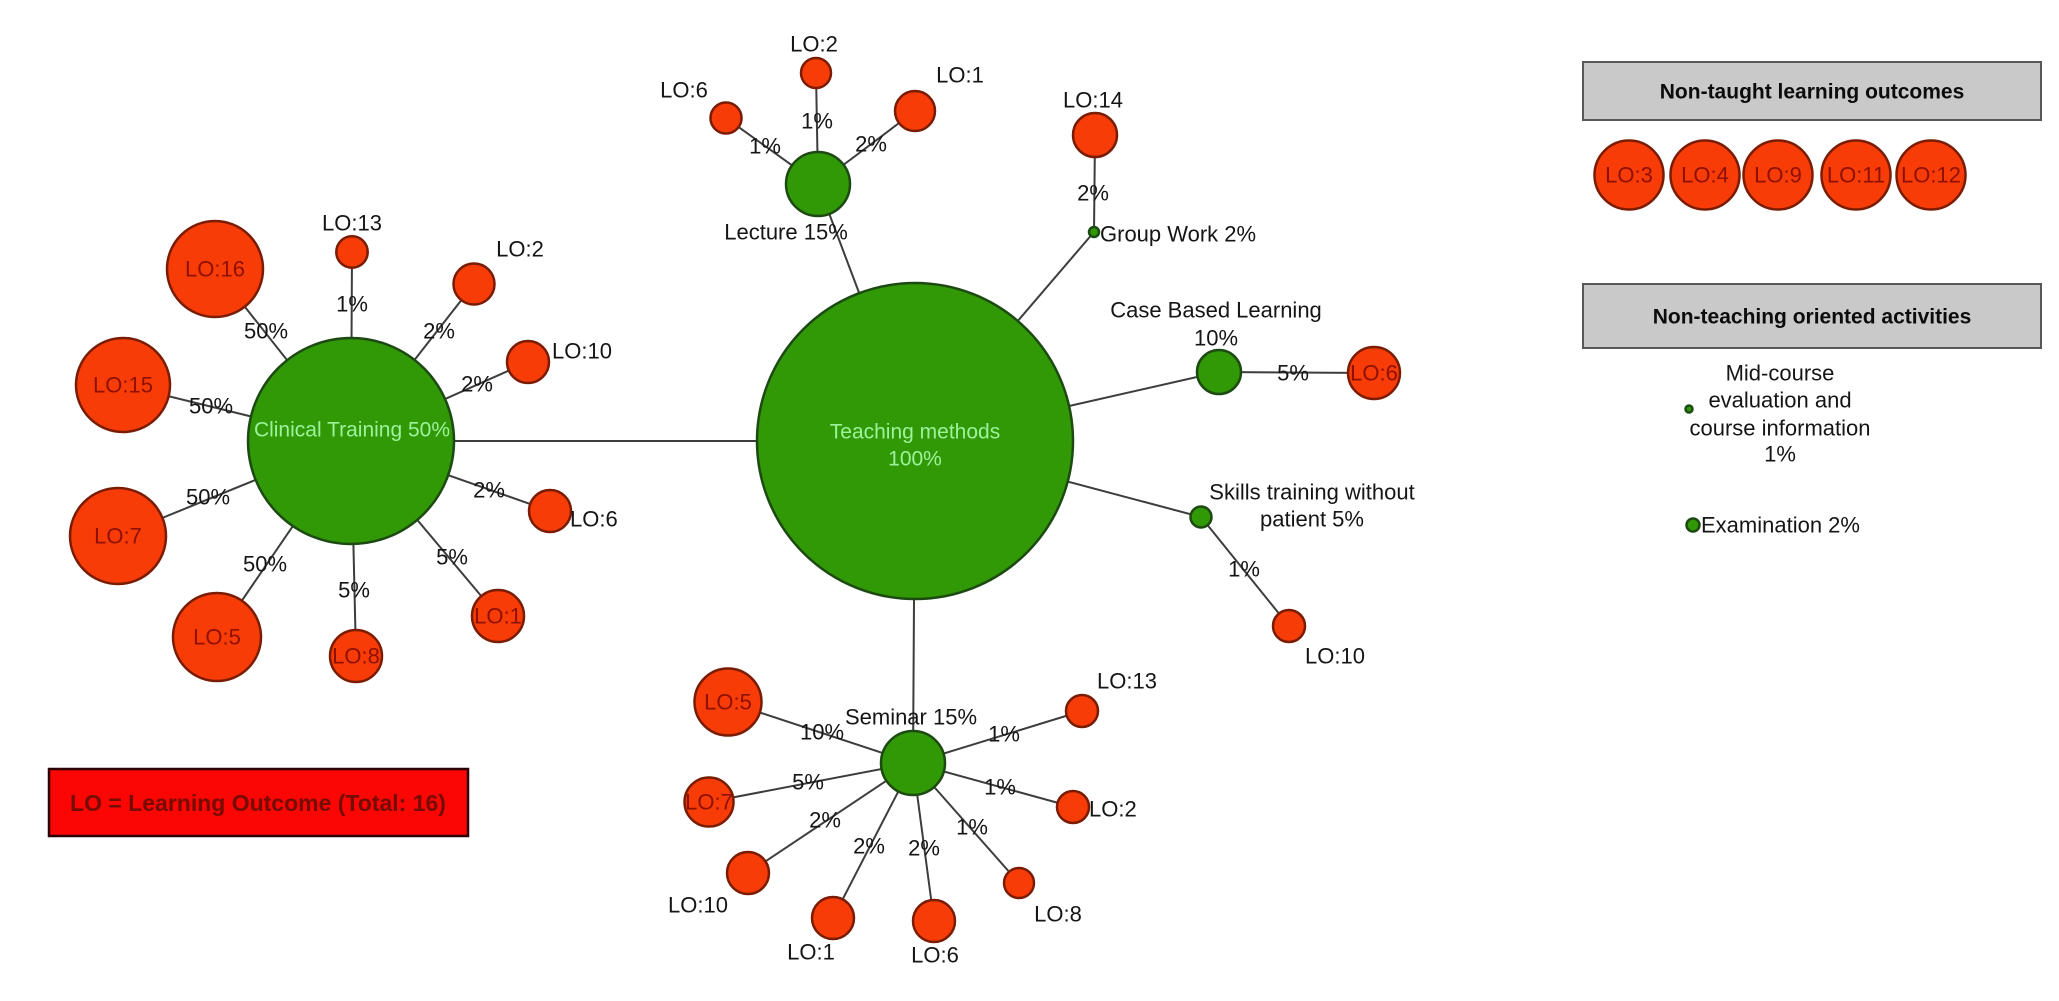 Image resolution: width=2059 pixels, height=1001 pixels. What do you see at coordinates (915, 459) in the screenshot?
I see `svg-text: 100%` at bounding box center [915, 459].